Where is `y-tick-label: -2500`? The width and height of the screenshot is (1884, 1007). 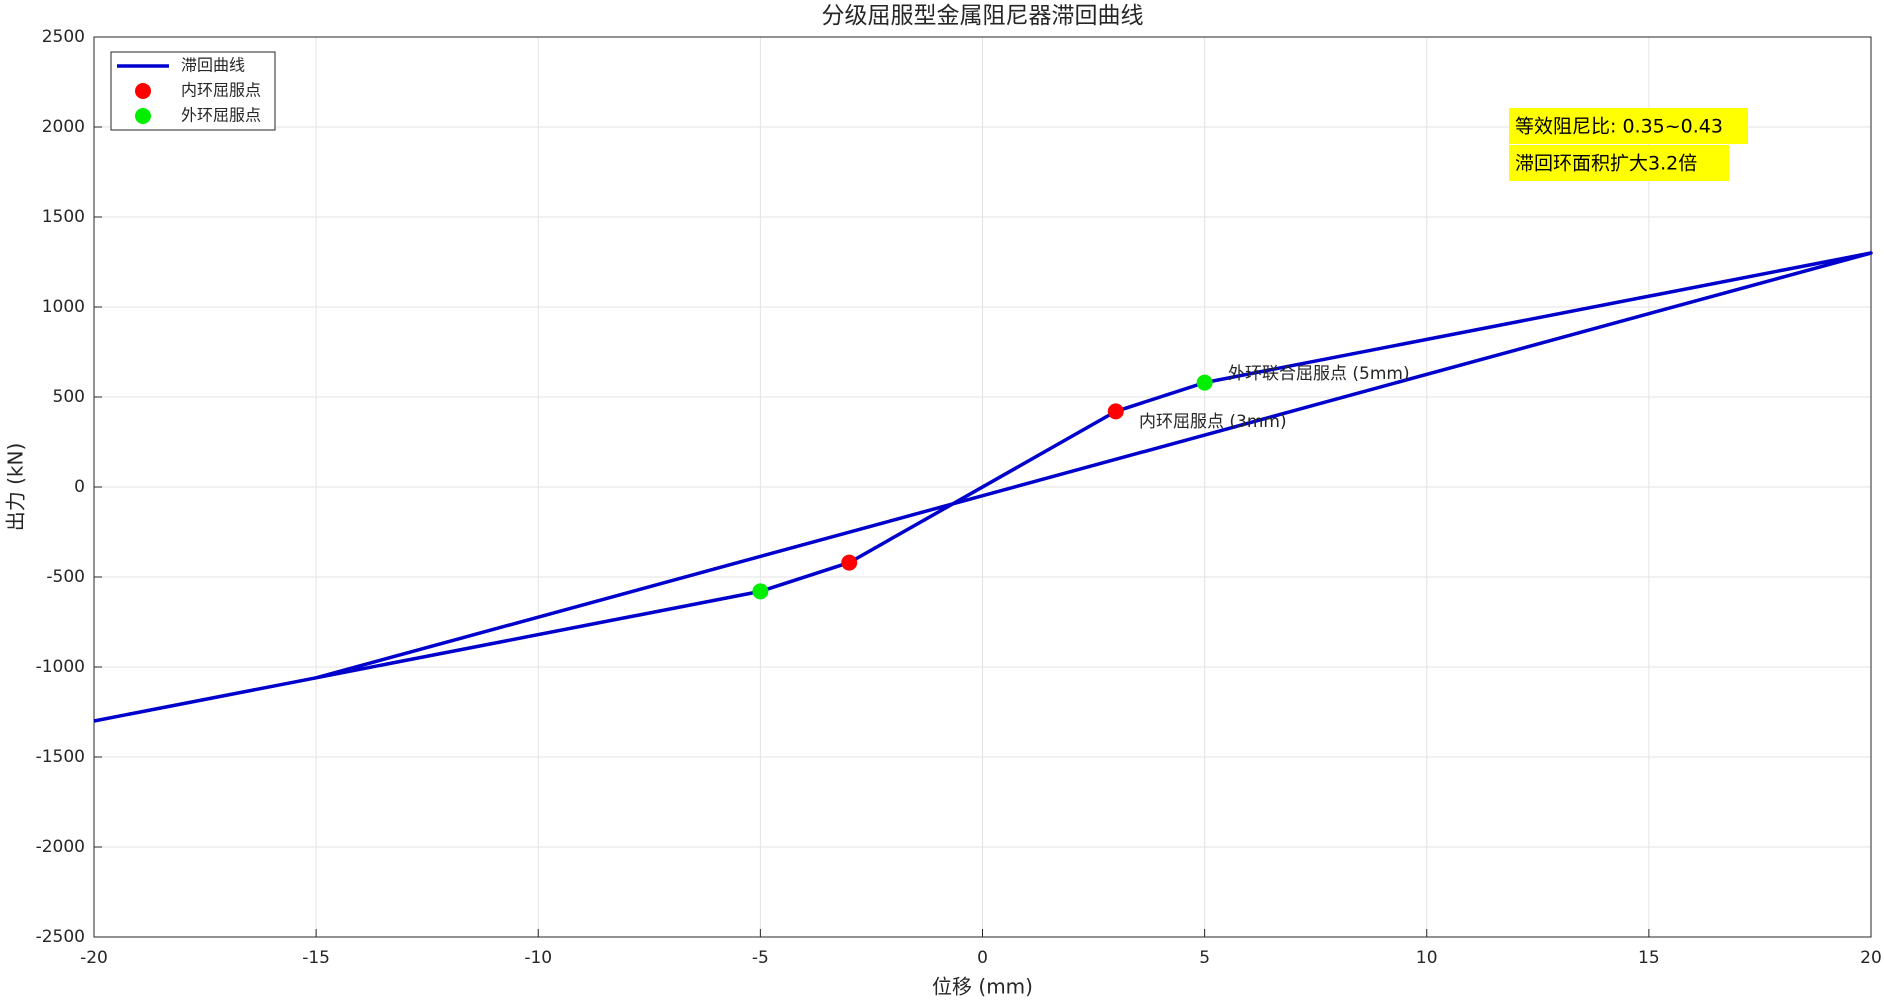
y-tick-label: -2500 is located at coordinates (60, 937).